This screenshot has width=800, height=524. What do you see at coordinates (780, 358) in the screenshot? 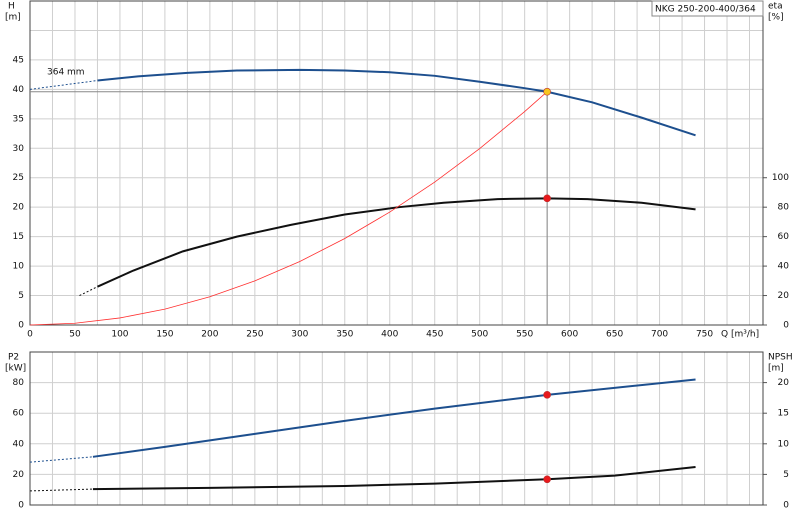
I see `y2-axis-label: NPSH` at bounding box center [780, 358].